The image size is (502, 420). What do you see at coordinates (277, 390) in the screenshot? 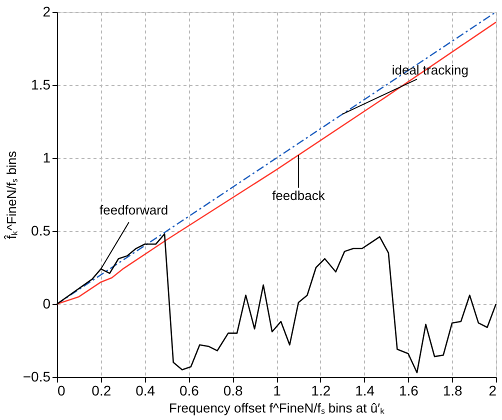
I see `x-tick-label: 1` at bounding box center [277, 390].